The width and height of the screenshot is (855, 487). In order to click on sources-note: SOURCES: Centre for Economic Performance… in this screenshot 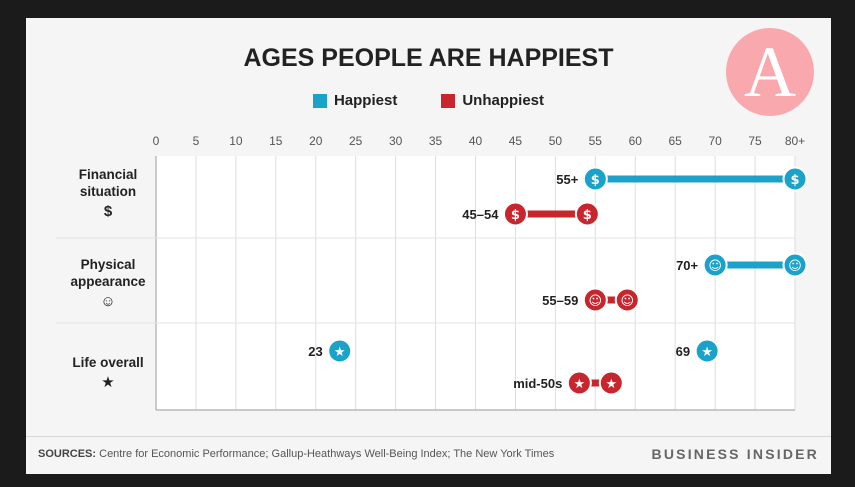, I will do `click(296, 454)`.